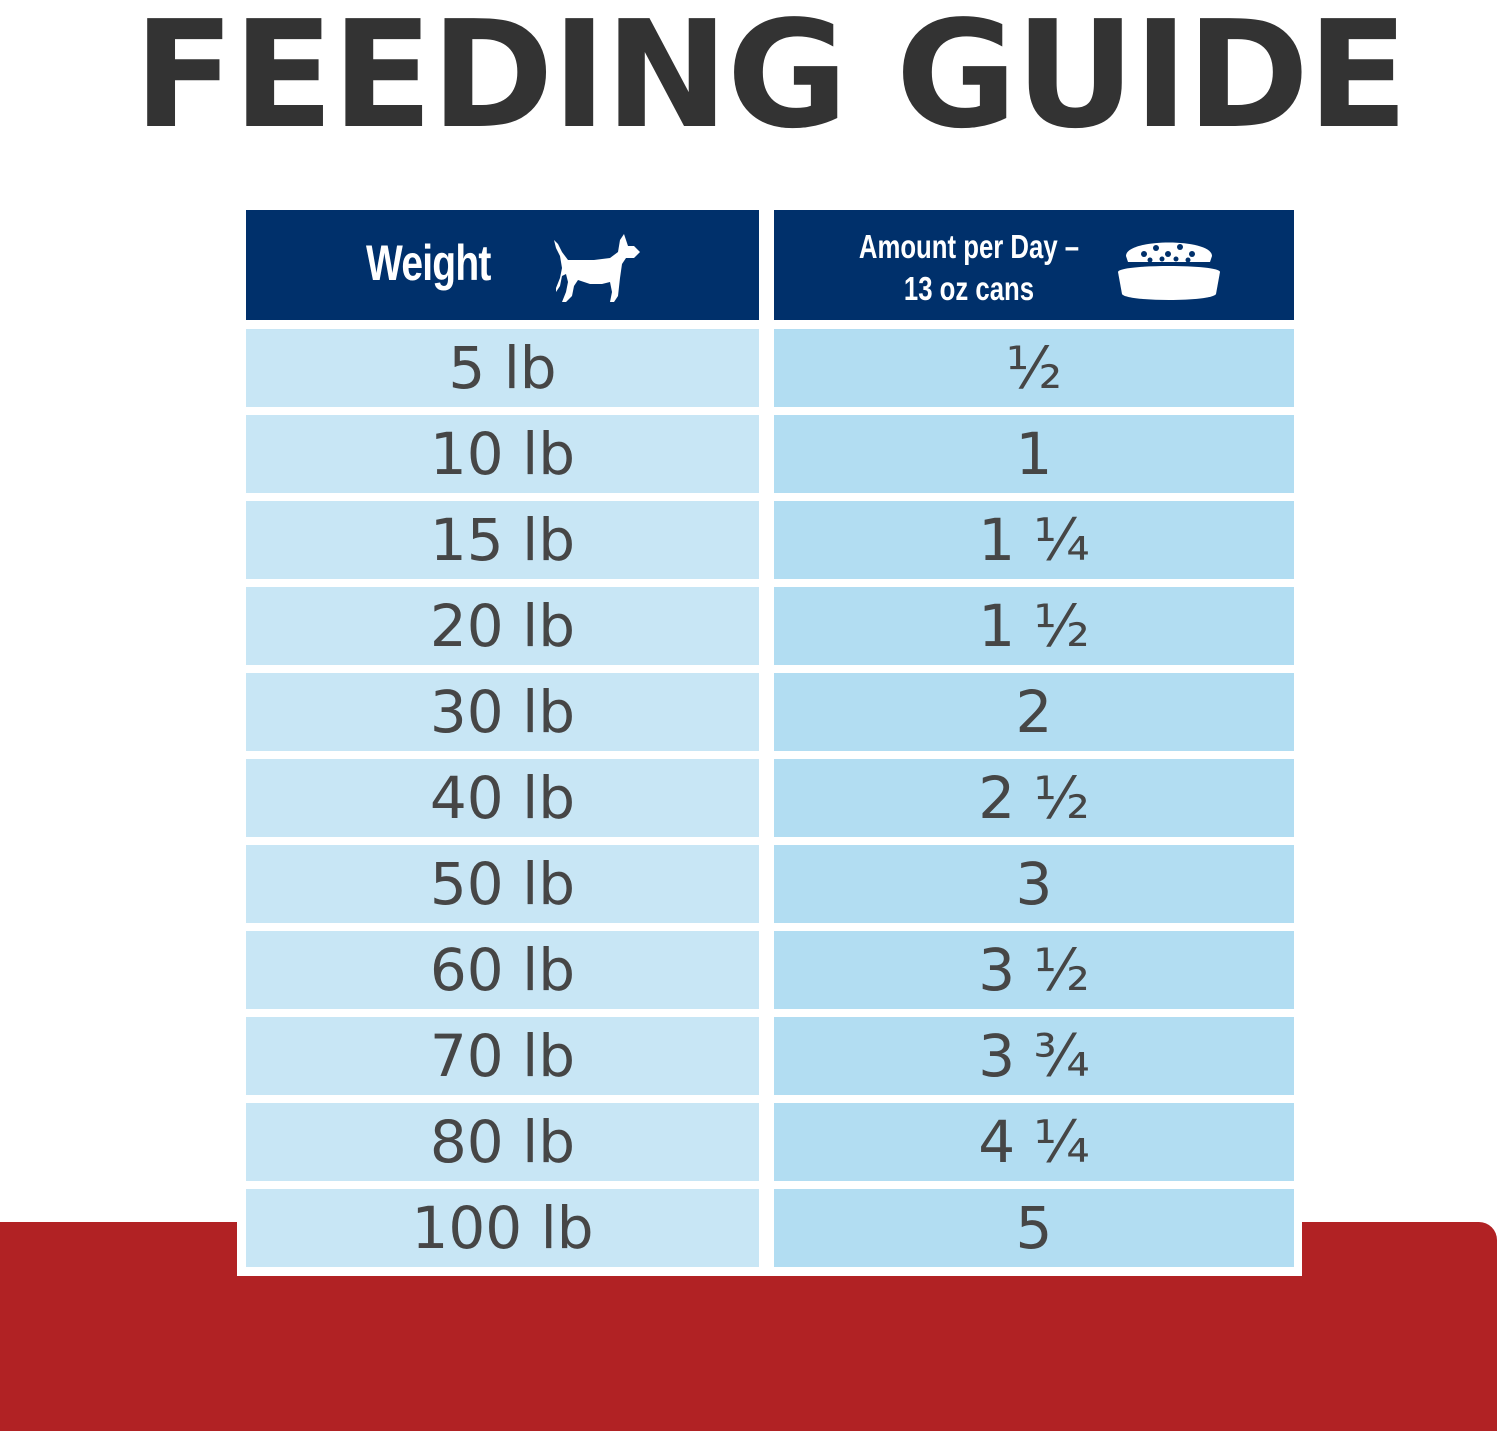 This screenshot has height=1431, width=1500. What do you see at coordinates (1034, 970) in the screenshot?
I see `amount-cell: 3 ½` at bounding box center [1034, 970].